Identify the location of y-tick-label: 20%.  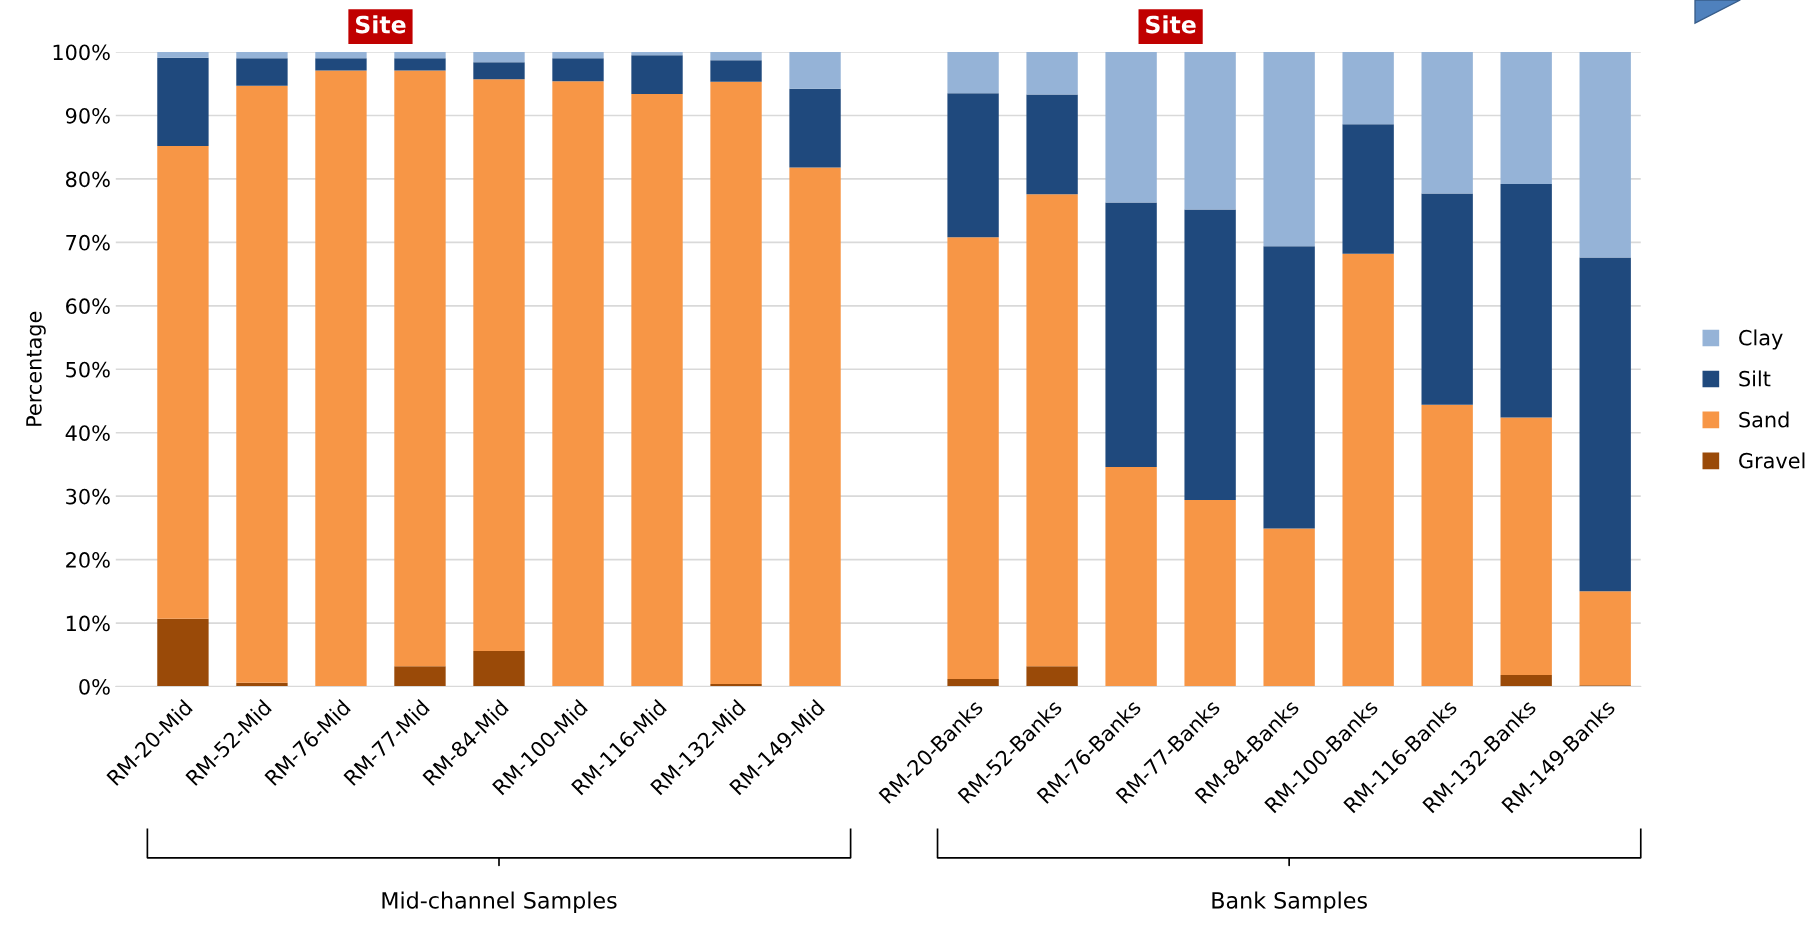
(88, 560).